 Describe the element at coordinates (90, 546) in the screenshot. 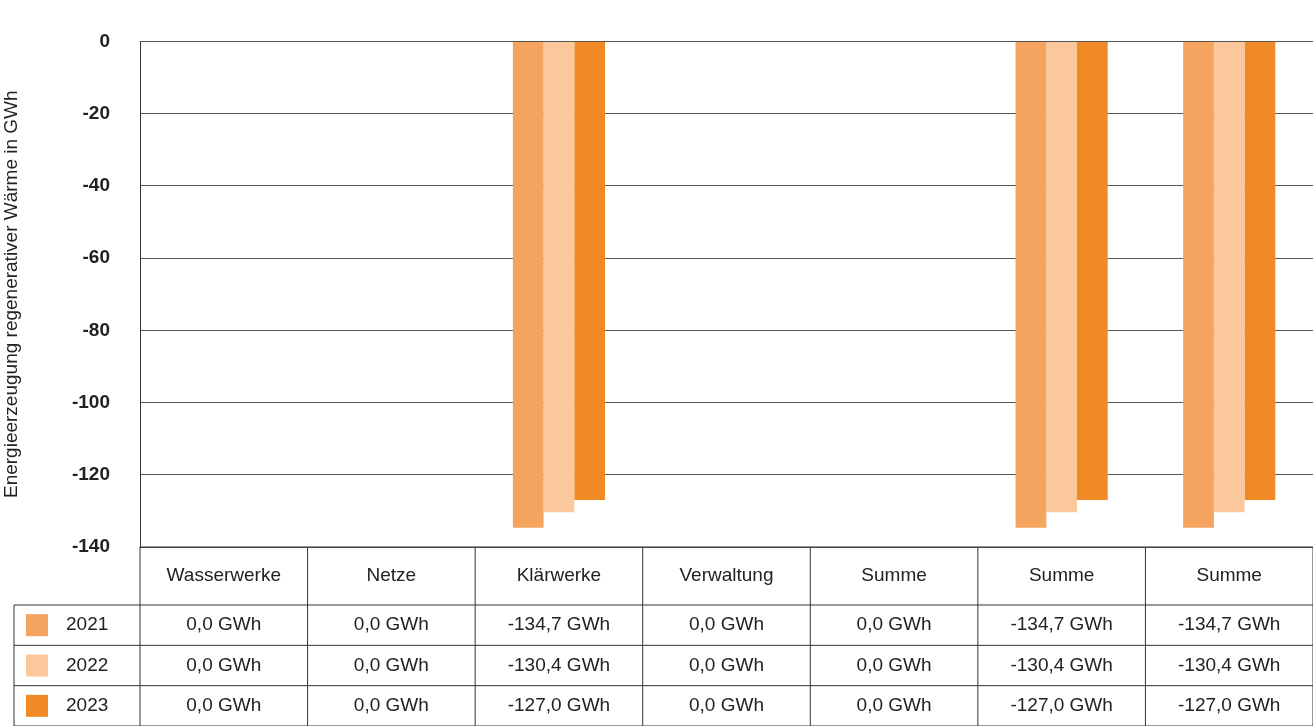

I see `y-tick-label: -140` at that location.